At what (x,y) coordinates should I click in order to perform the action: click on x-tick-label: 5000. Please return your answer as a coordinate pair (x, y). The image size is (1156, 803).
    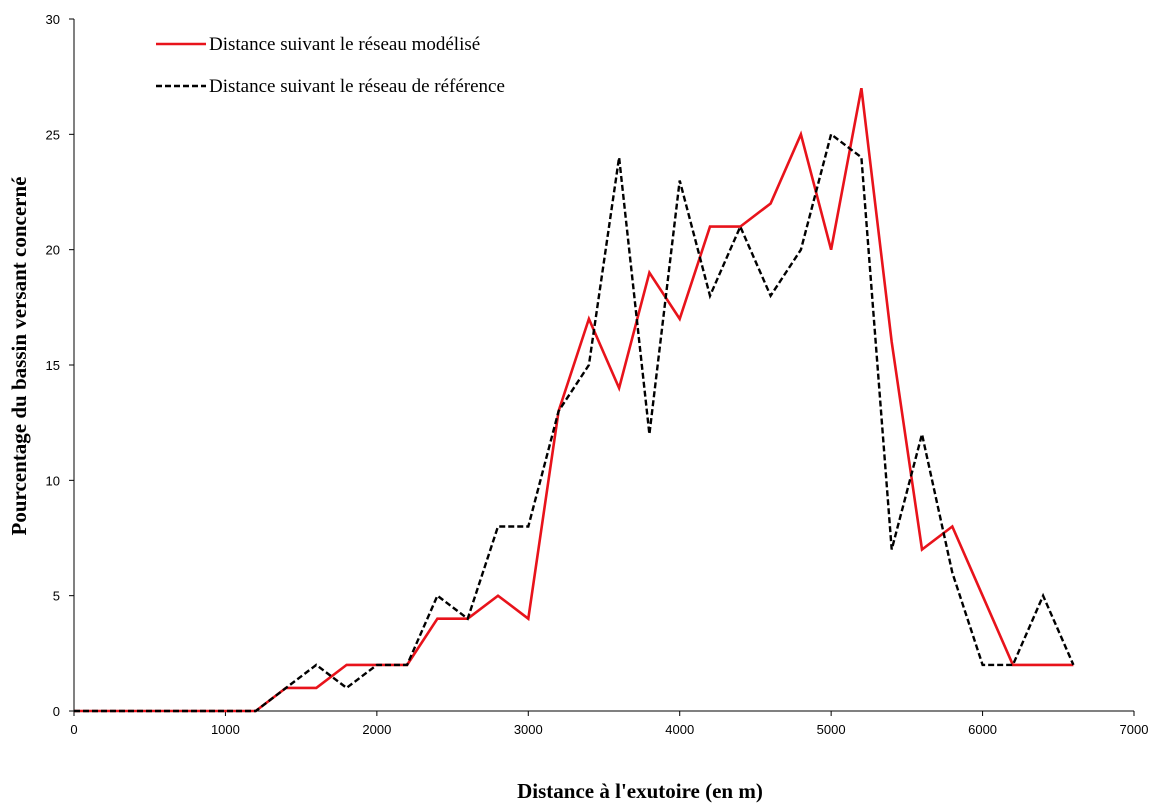
    Looking at the image, I should click on (831, 729).